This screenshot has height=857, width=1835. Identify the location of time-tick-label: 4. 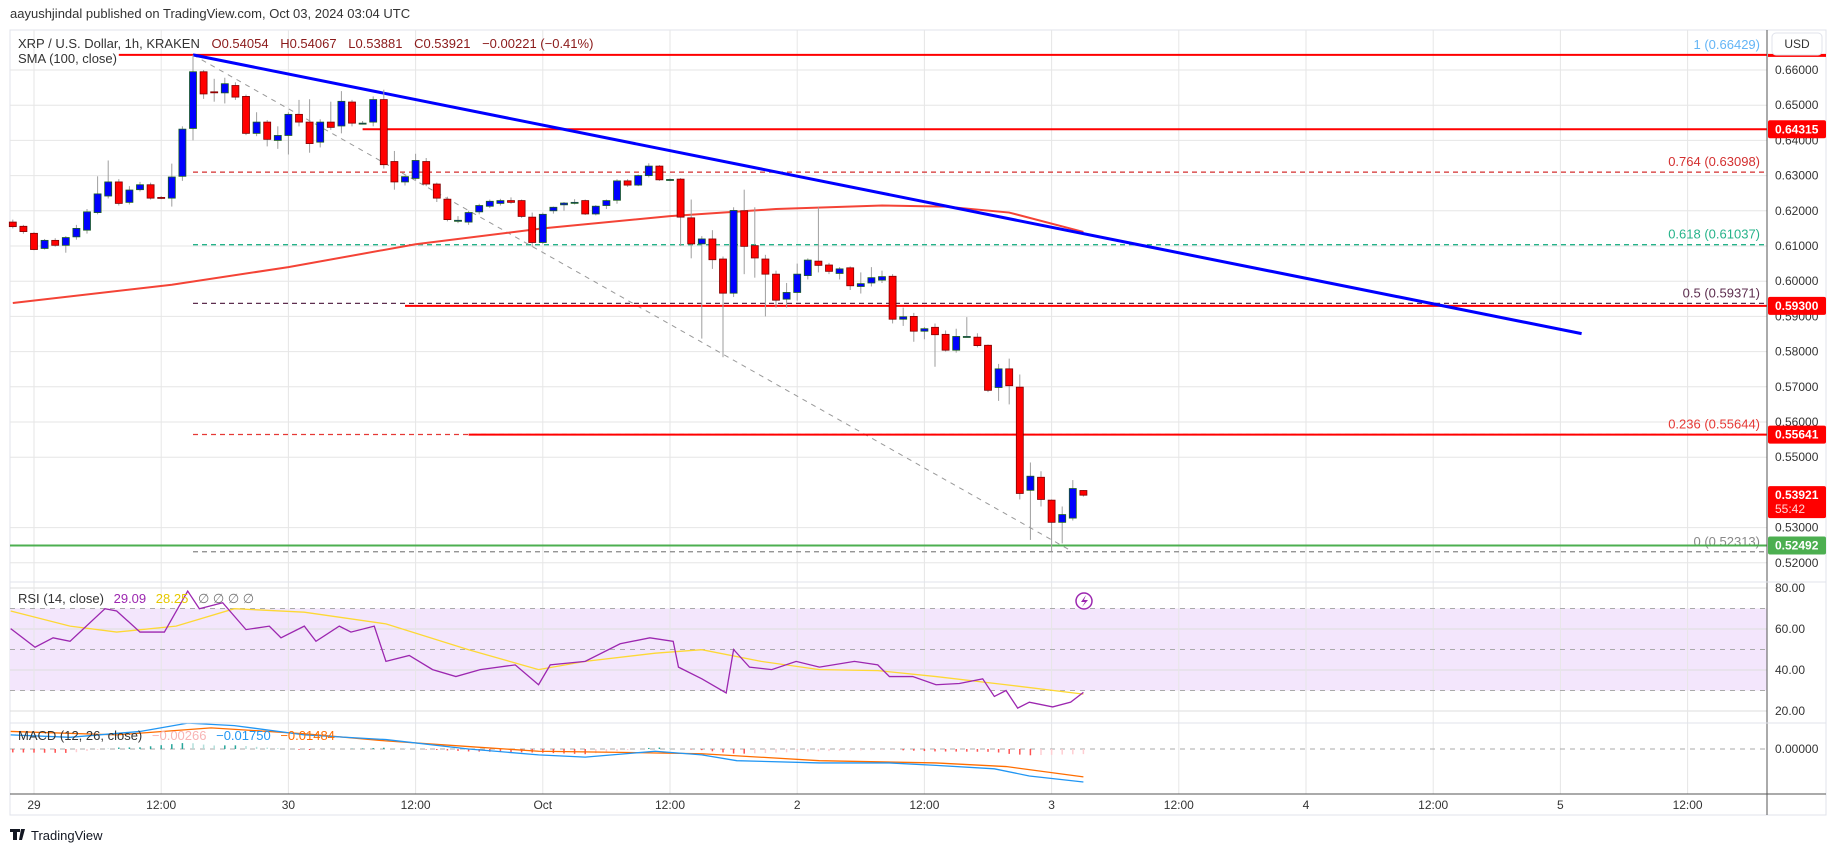
(1306, 805).